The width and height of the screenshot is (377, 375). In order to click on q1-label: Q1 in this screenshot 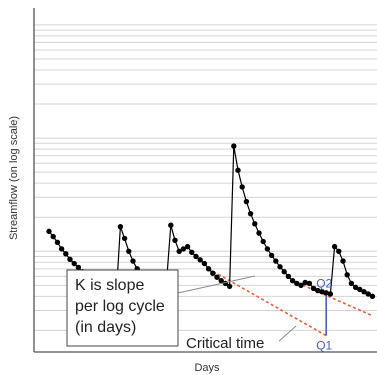, I will do `click(324, 346)`.